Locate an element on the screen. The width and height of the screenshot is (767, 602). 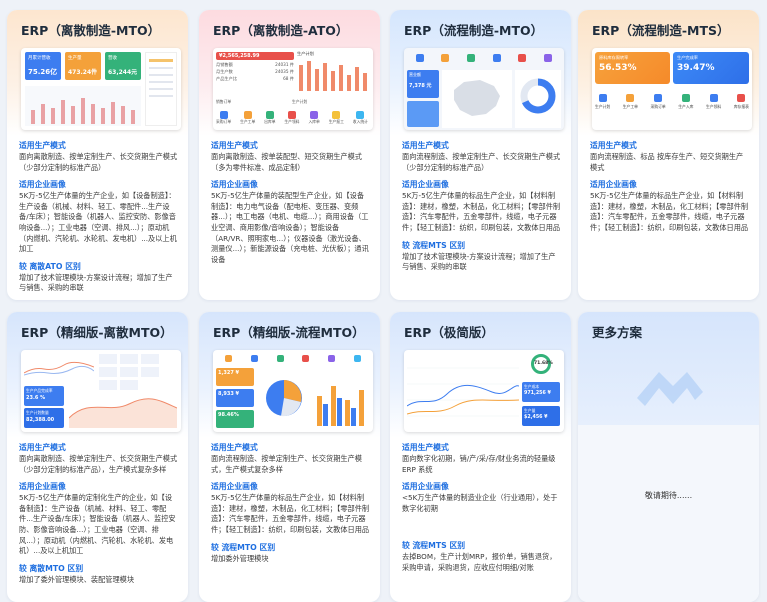
preview-screenshot: 71.68% 完成率 生产成本 971,256 ¥ 生产量 $2,456 ¥ is located at coordinates (484, 391).